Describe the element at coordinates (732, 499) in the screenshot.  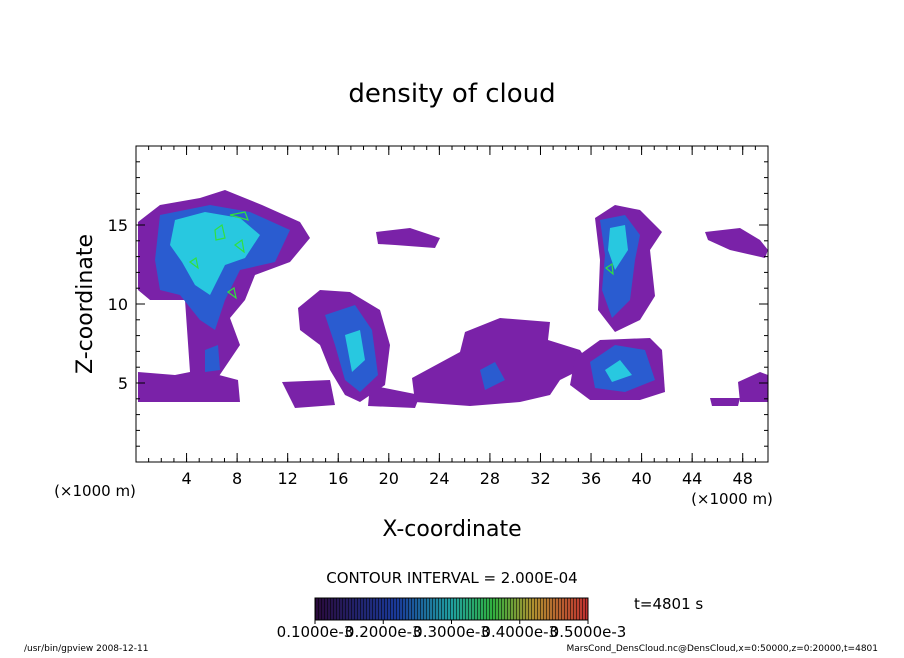
I see `y-unit: (×1000 m)` at that location.